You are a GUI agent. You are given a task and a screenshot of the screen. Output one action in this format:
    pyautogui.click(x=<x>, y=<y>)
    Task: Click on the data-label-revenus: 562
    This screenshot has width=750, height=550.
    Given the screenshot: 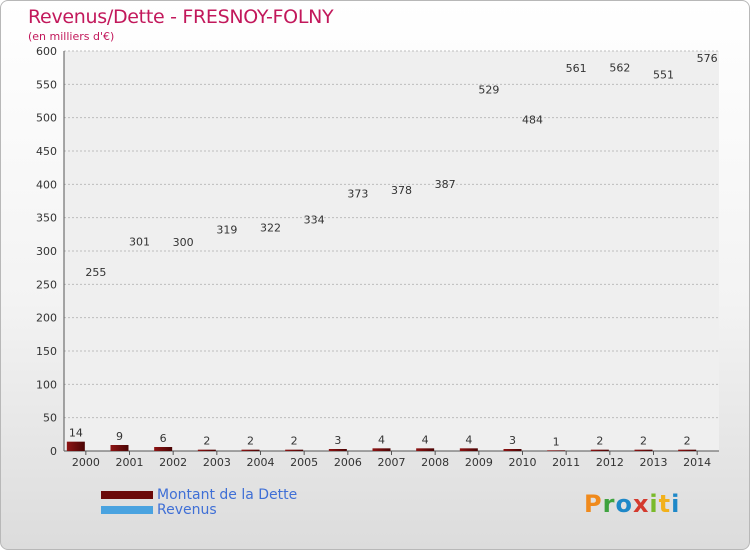 What is the action you would take?
    pyautogui.click(x=619, y=67)
    